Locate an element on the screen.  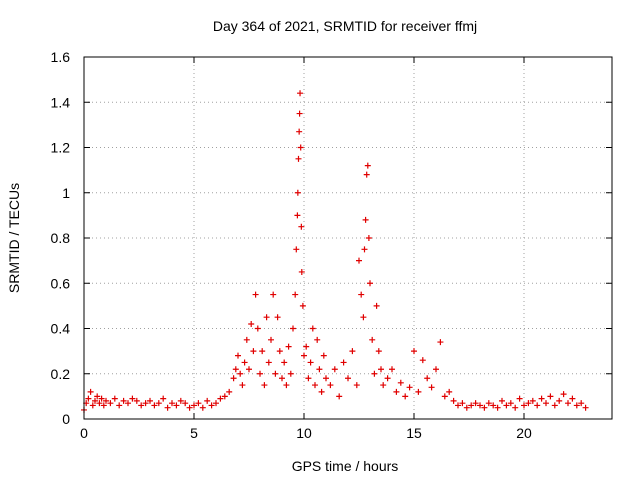
y-tick-label: 0.8 is located at coordinates (61, 238).